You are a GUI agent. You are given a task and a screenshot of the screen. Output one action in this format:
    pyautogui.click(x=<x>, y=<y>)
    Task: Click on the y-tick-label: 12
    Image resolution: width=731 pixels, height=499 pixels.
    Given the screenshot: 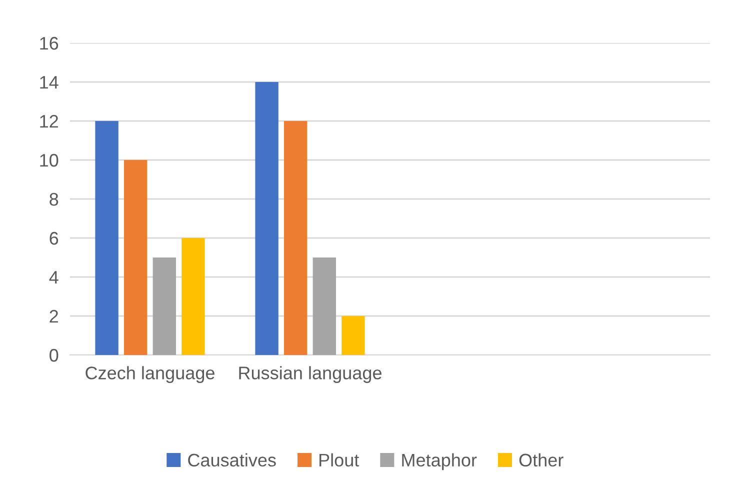 What is the action you would take?
    pyautogui.click(x=49, y=121)
    